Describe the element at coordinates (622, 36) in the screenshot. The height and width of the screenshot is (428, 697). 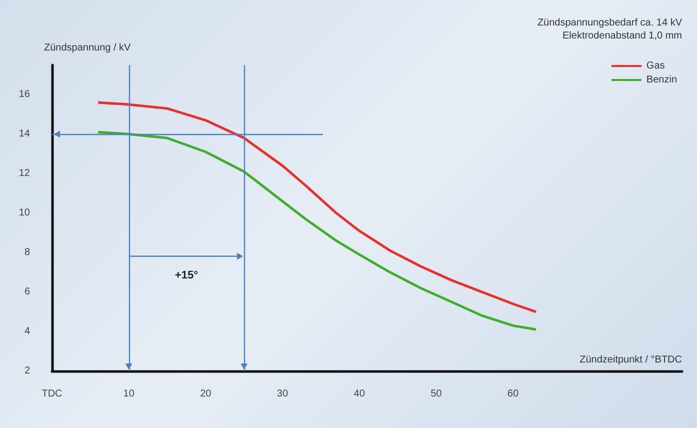
I see `text: Elektrodenabstand 1,0 mm` at that location.